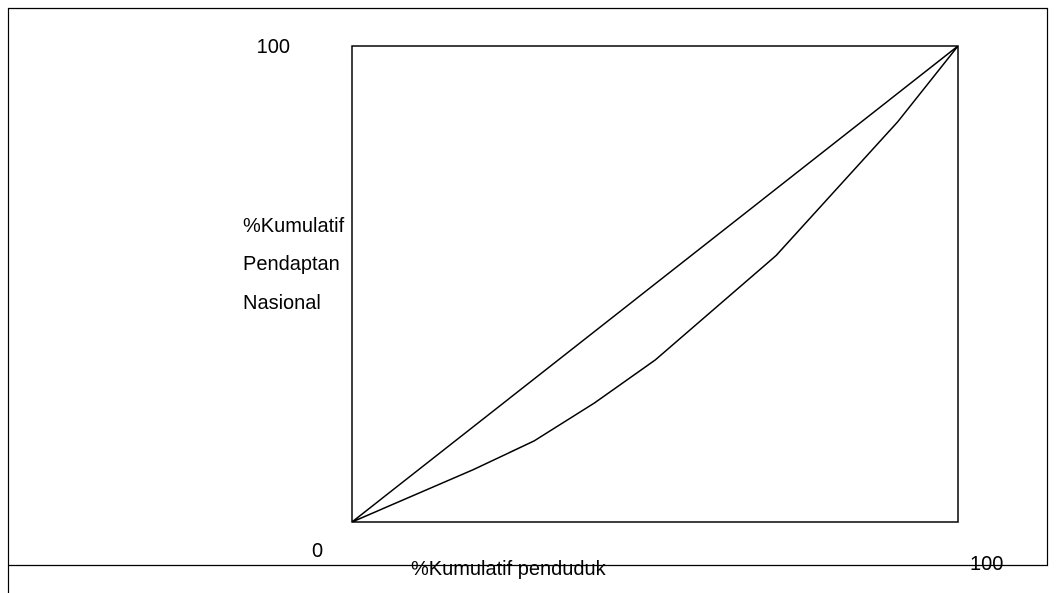  I want to click on y-tick-label: 100, so click(273, 47).